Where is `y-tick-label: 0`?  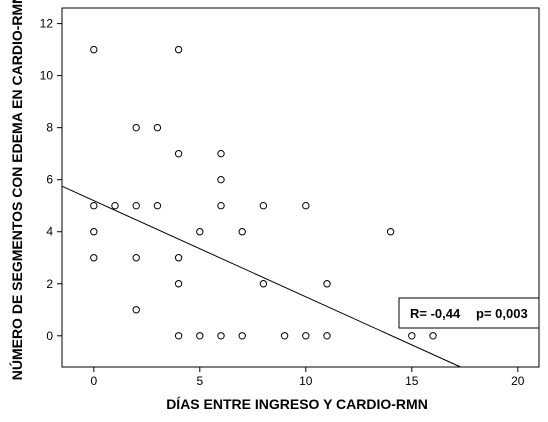
y-tick-label: 0 is located at coordinates (49, 336).